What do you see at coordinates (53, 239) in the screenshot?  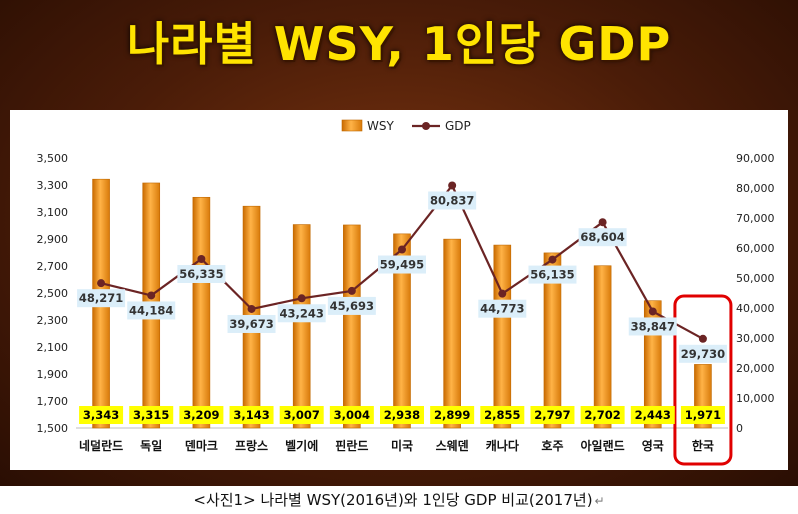 I see `y-left-tick-label: 2,900` at bounding box center [53, 239].